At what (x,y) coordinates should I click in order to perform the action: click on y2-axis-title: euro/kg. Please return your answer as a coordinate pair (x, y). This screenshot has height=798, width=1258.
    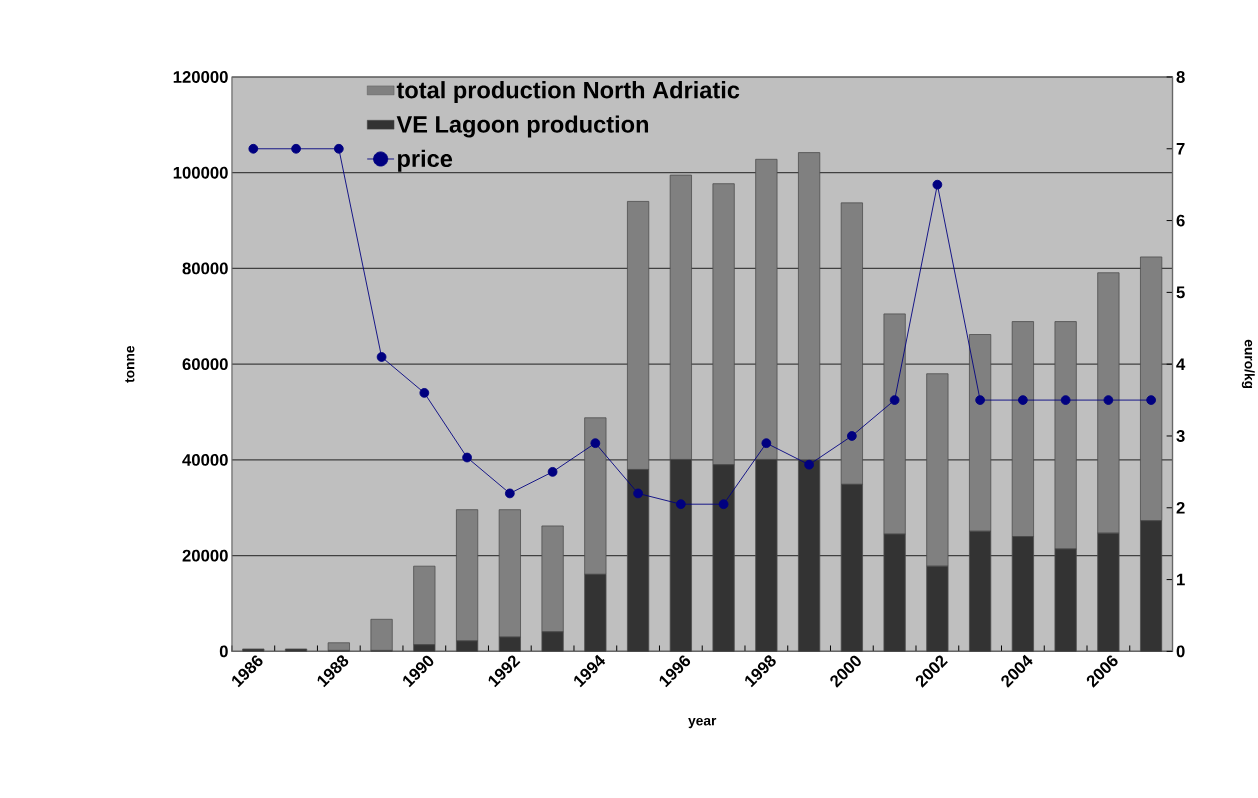
    Looking at the image, I should click on (1248, 363).